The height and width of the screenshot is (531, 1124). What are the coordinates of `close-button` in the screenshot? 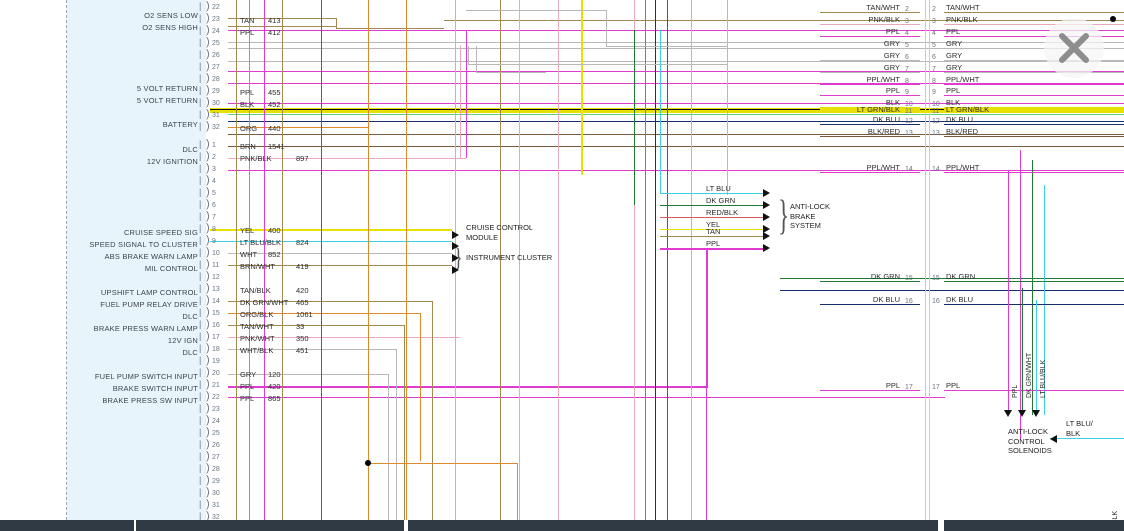 It's located at (1074, 48).